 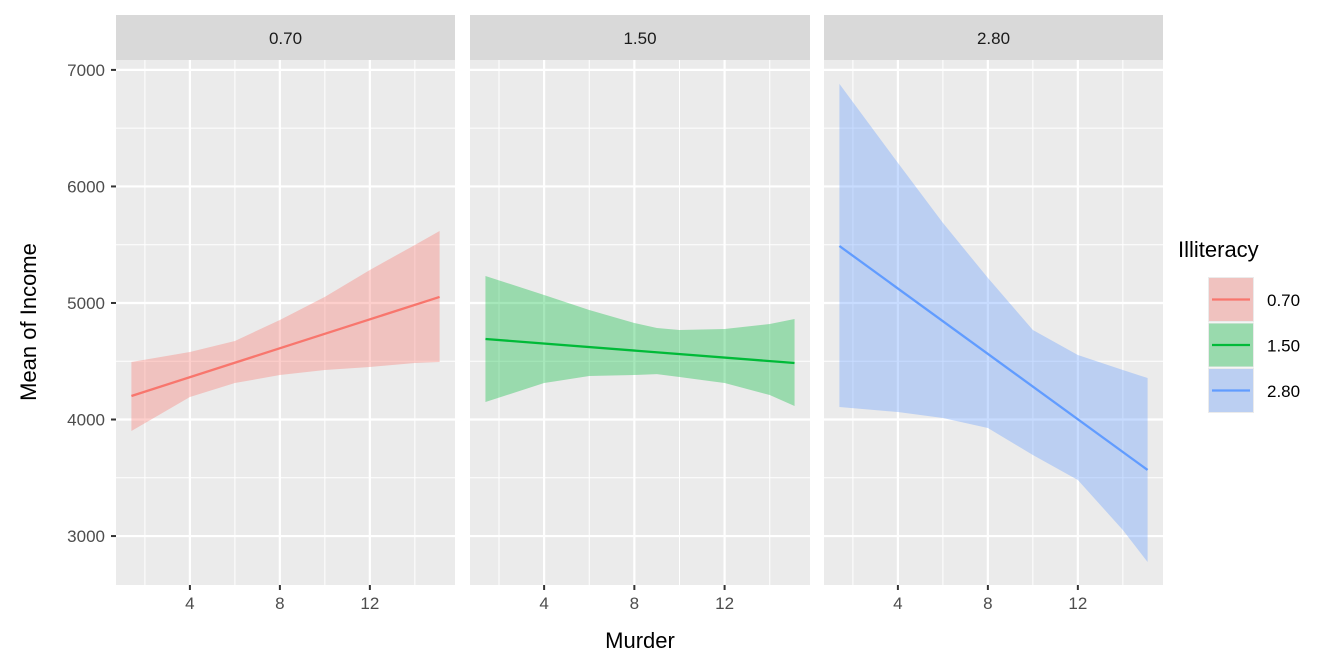 I want to click on legend-title: Illiteracy, so click(x=1218, y=249).